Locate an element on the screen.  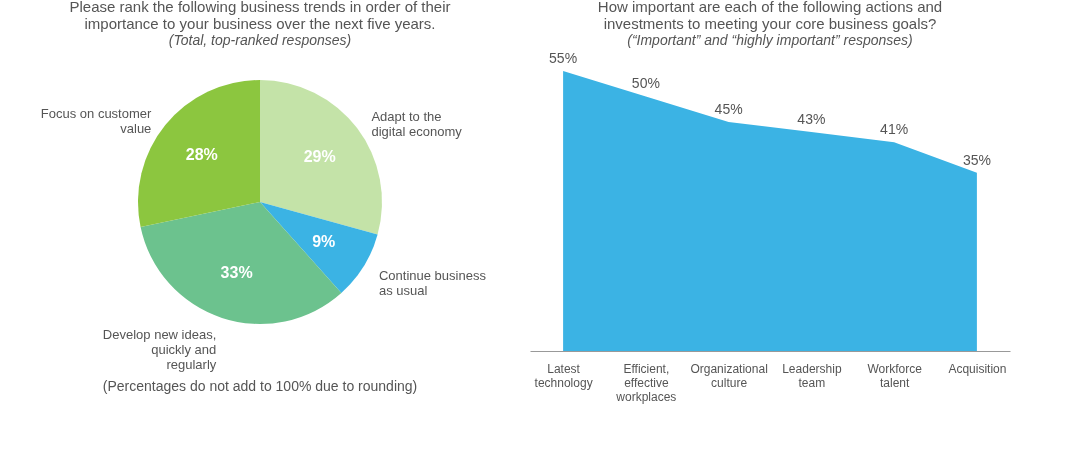
slice-label: Adapt to the digital economy is located at coordinates (417, 124).